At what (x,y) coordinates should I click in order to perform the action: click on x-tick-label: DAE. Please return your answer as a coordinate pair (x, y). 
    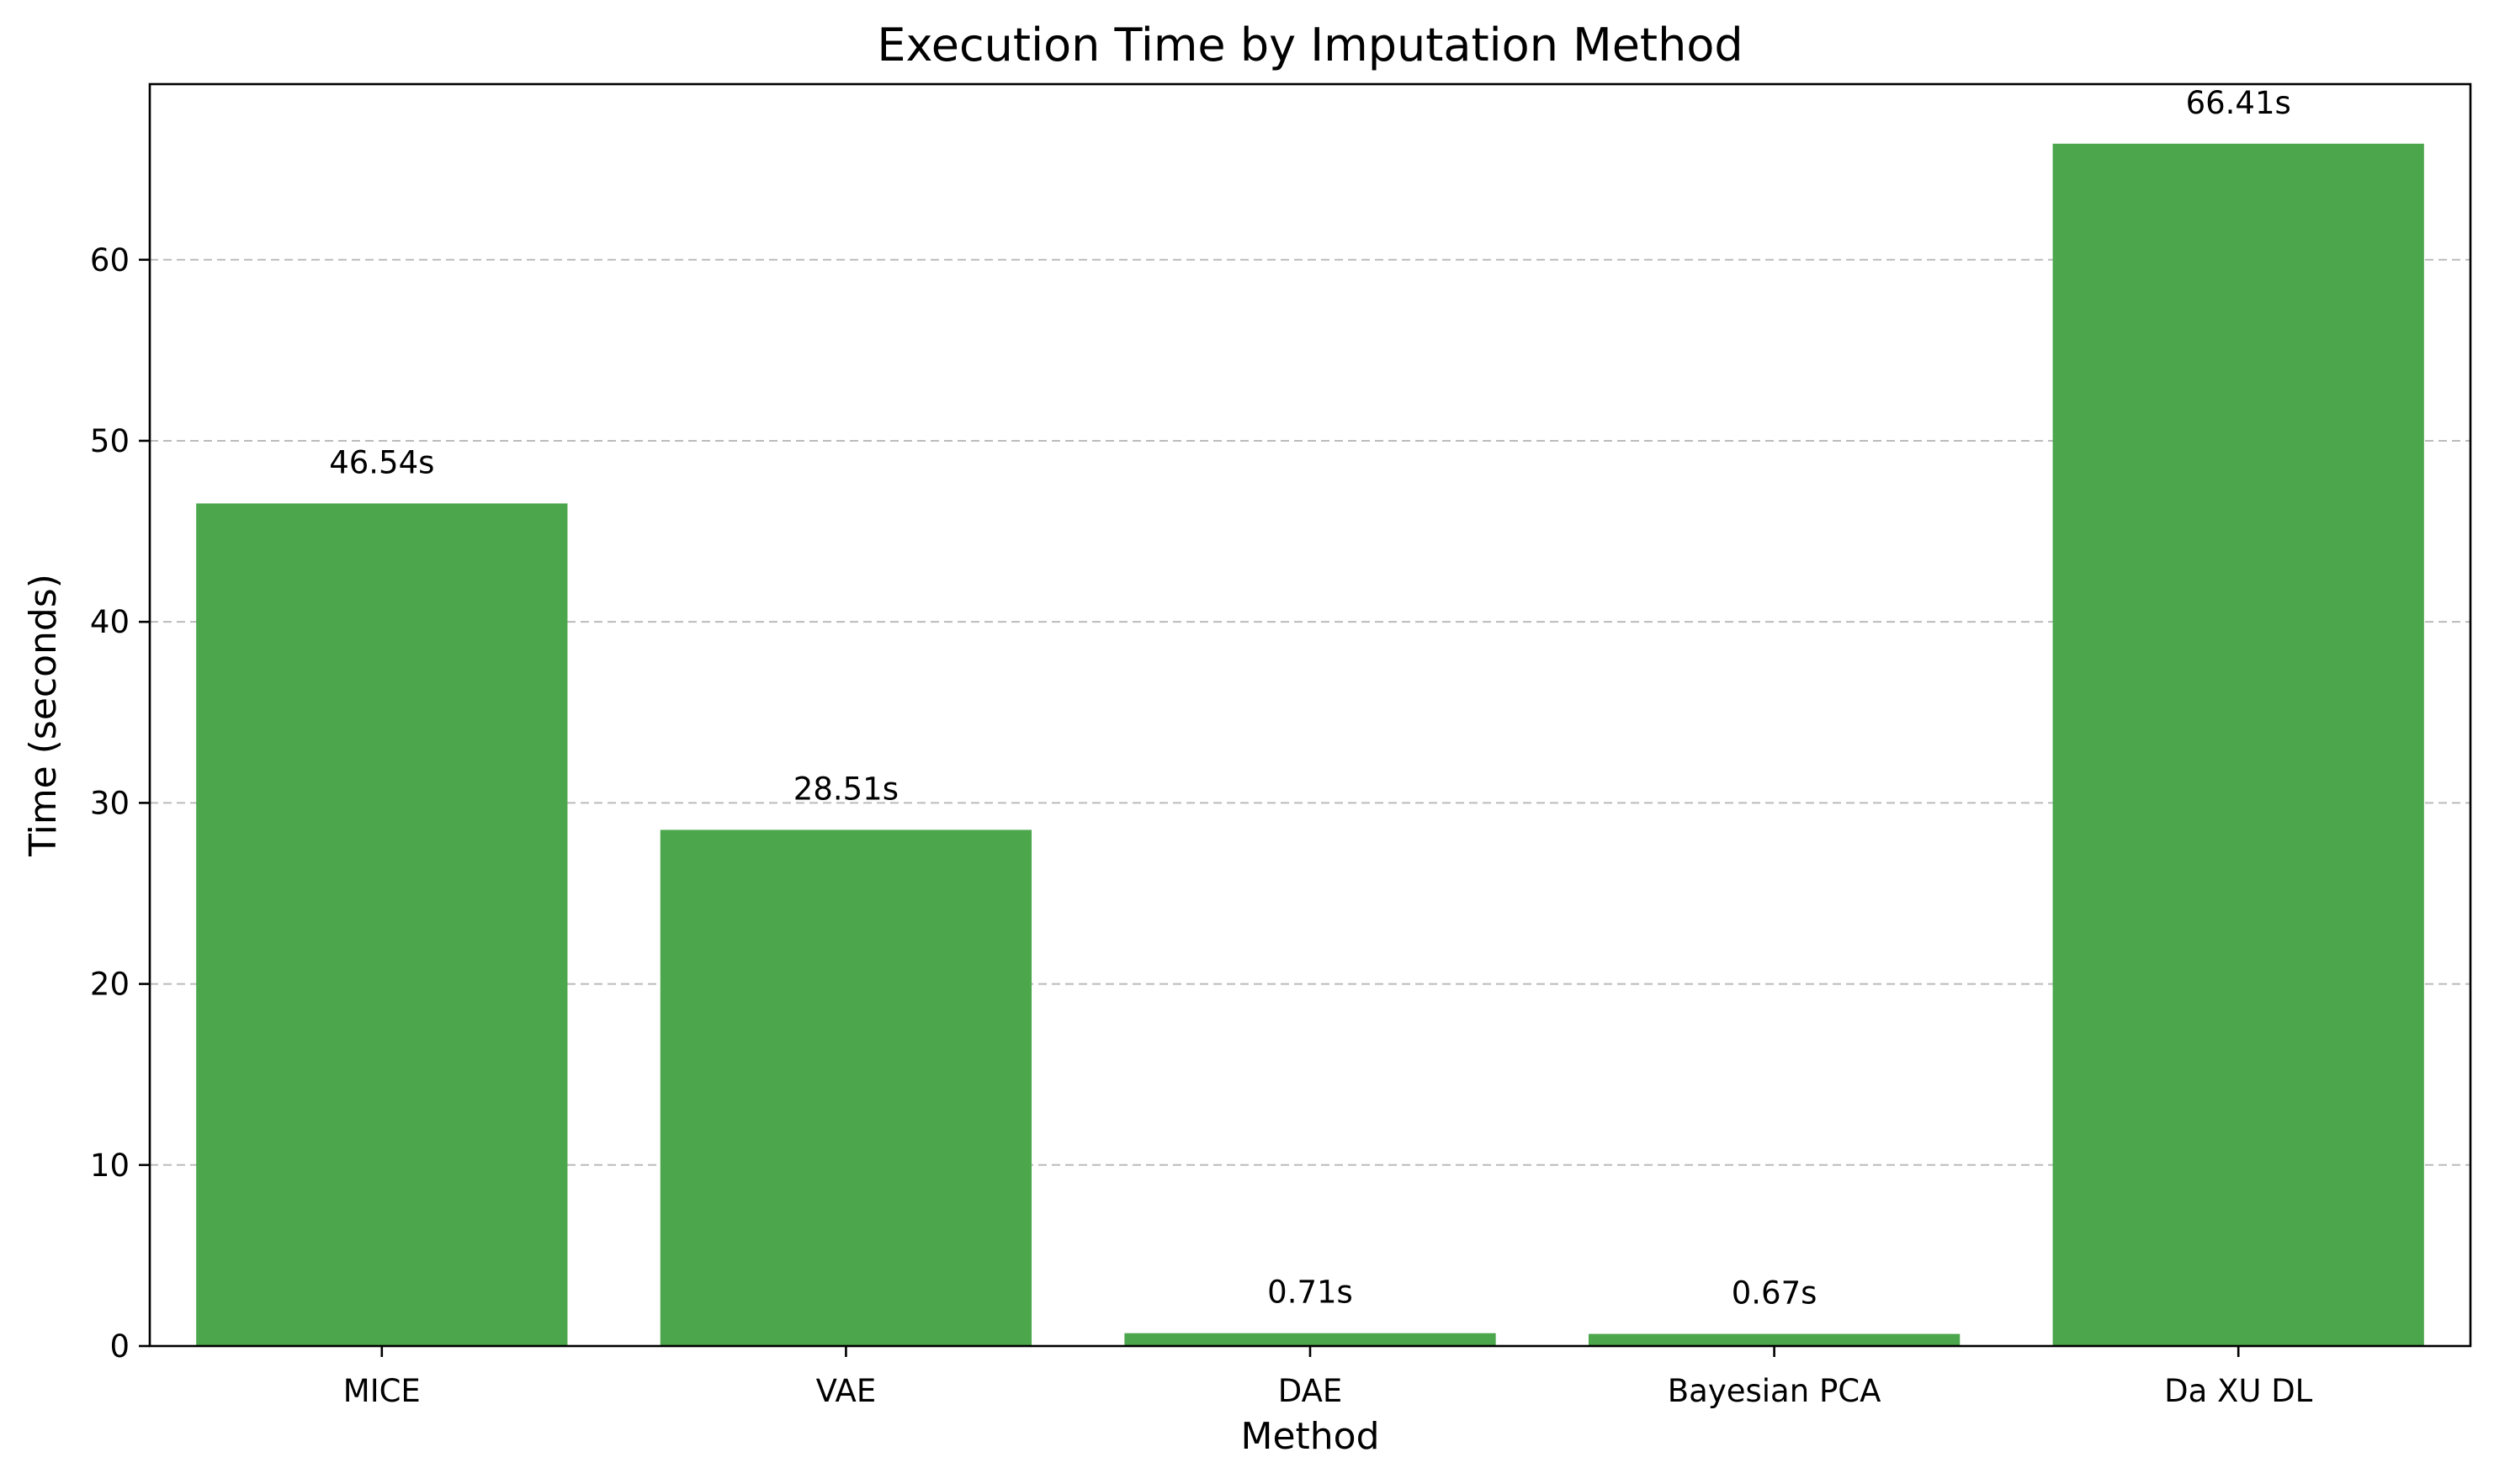
    Looking at the image, I should click on (1310, 1391).